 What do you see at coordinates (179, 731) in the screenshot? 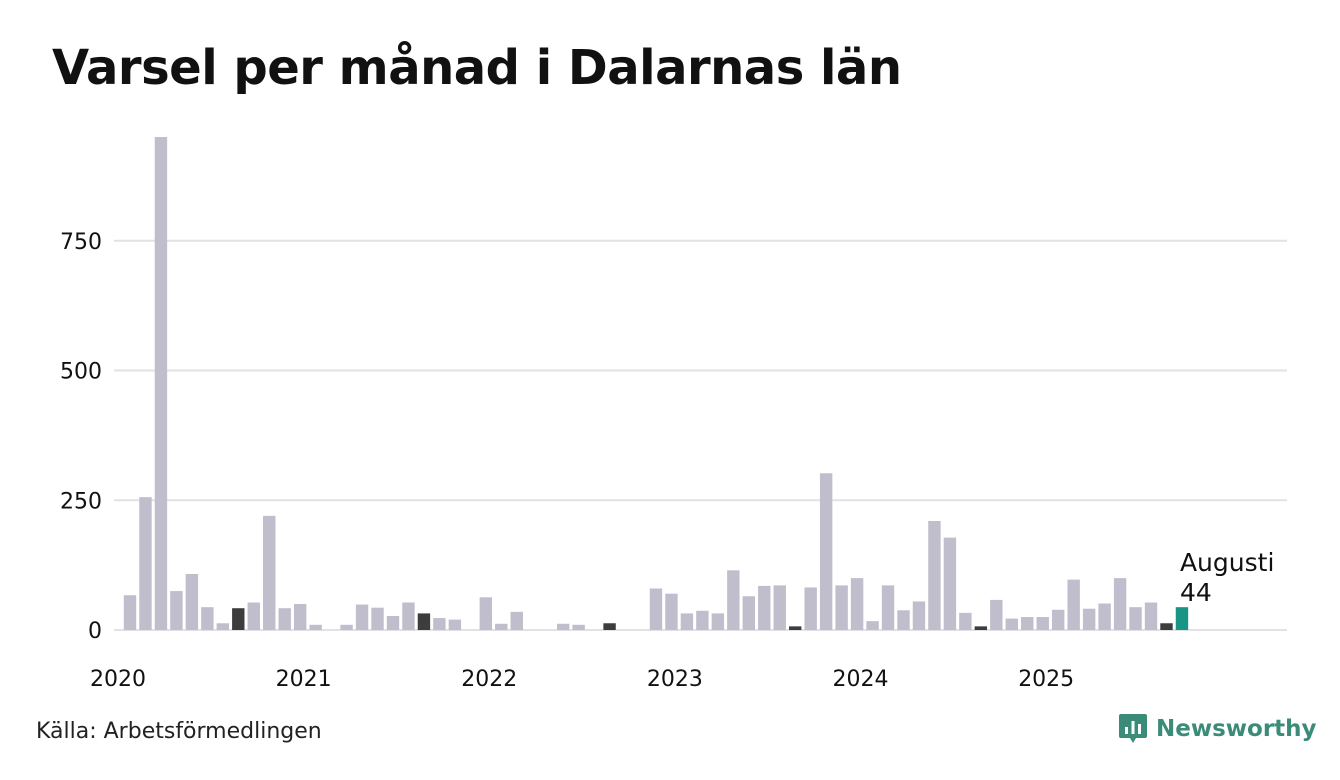
I see `source-note: Källa: Arbetsförmedlingen` at bounding box center [179, 731].